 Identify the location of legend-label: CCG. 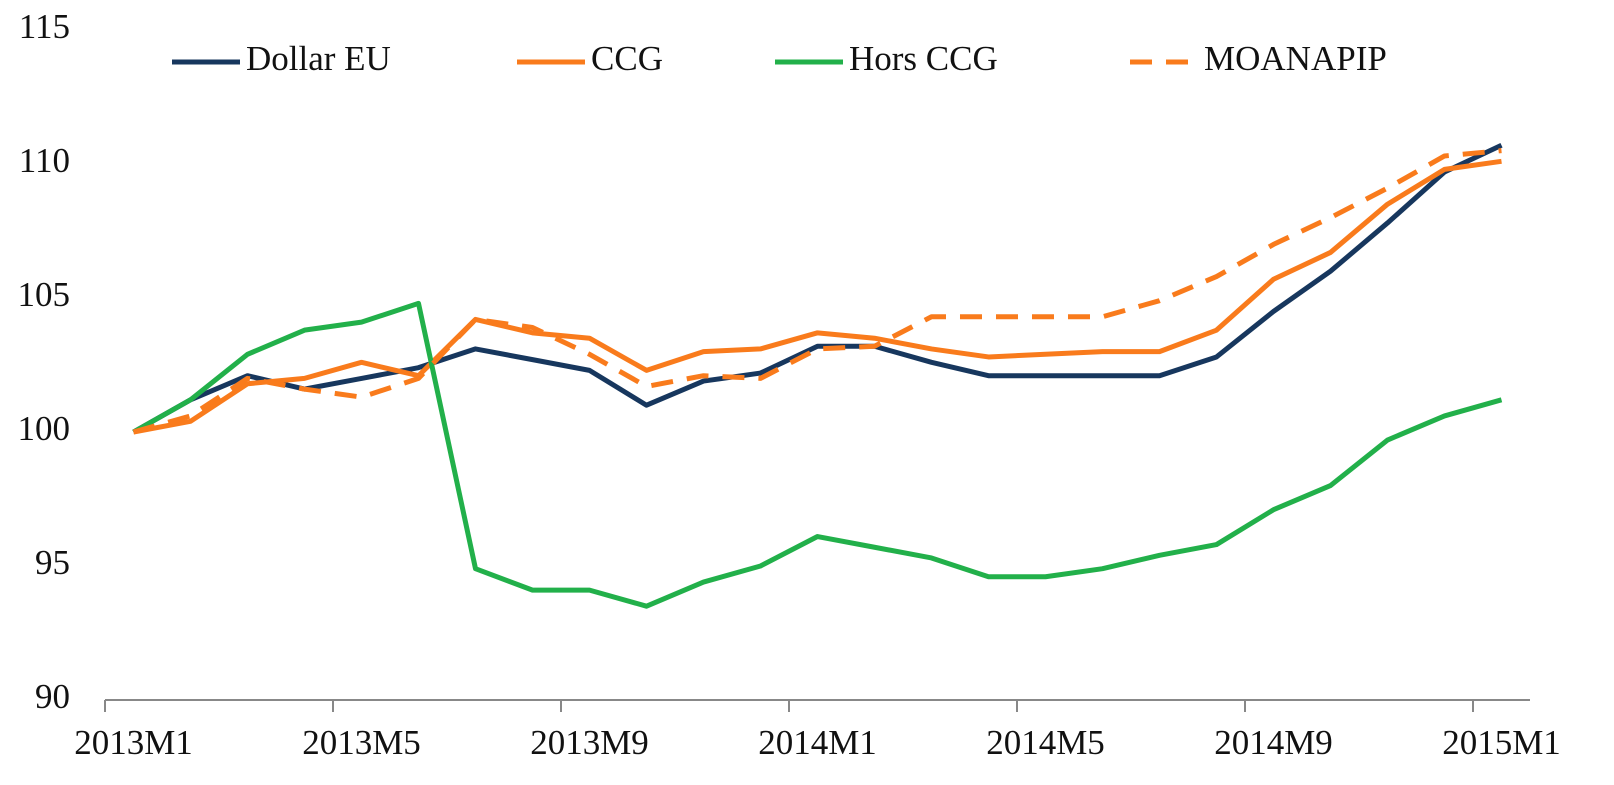
(627, 58).